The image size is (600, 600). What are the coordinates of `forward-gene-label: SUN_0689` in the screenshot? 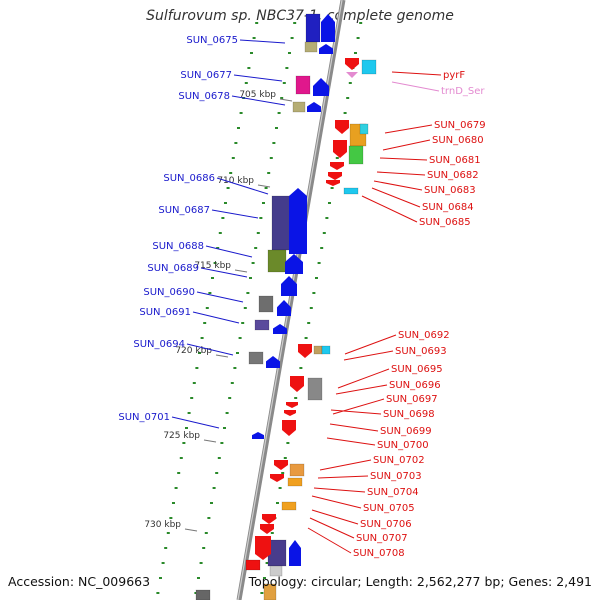 It's located at (173, 268).